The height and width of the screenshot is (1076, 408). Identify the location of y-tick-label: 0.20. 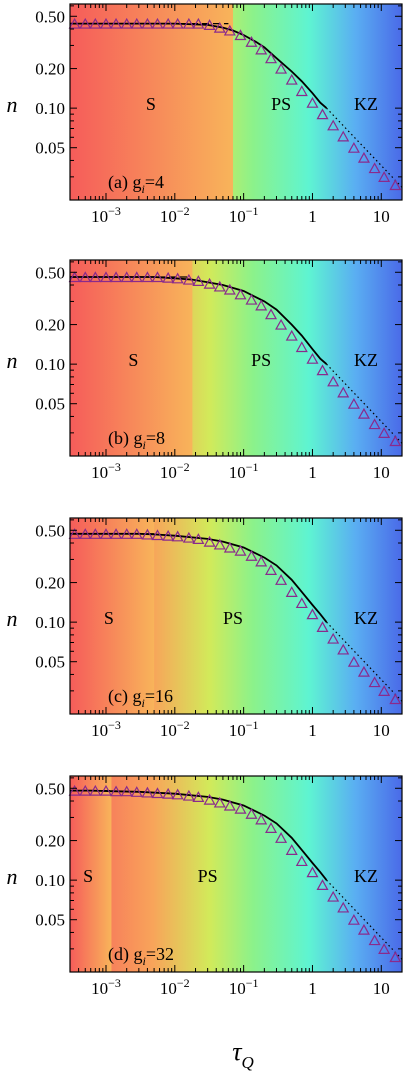
(50, 325).